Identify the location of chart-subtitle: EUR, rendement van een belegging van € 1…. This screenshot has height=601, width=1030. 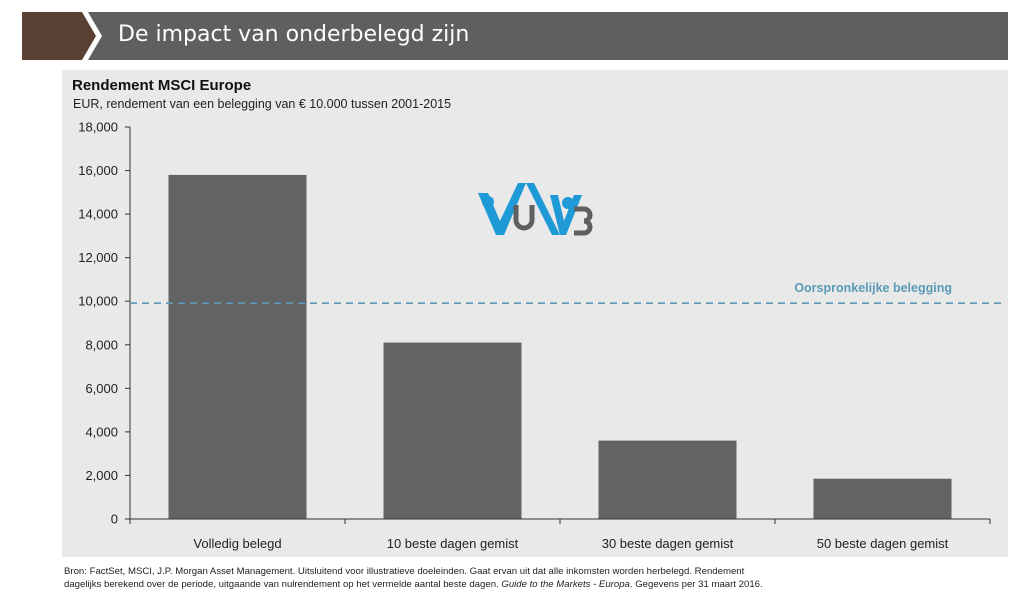
(262, 104).